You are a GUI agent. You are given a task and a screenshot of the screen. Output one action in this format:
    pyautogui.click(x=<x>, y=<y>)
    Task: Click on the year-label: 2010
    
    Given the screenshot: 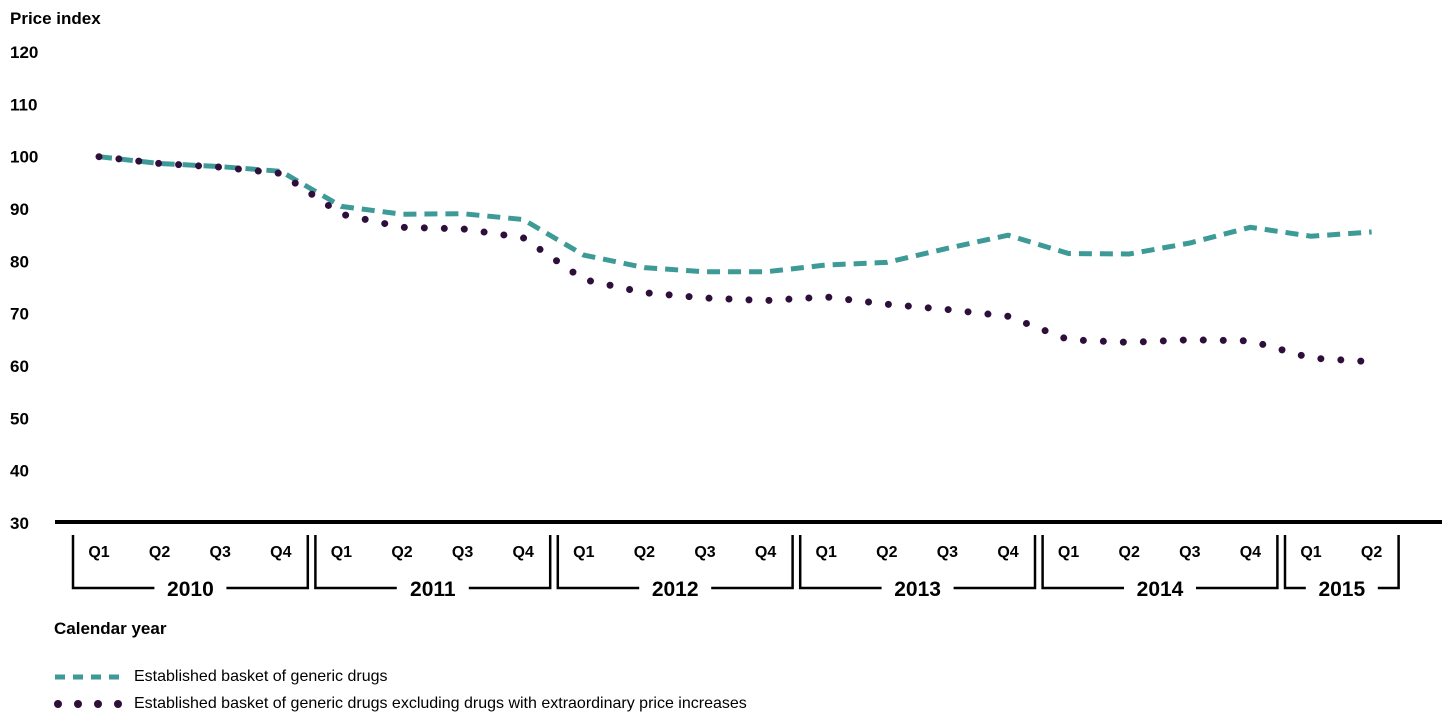 What is the action you would take?
    pyautogui.click(x=190, y=589)
    